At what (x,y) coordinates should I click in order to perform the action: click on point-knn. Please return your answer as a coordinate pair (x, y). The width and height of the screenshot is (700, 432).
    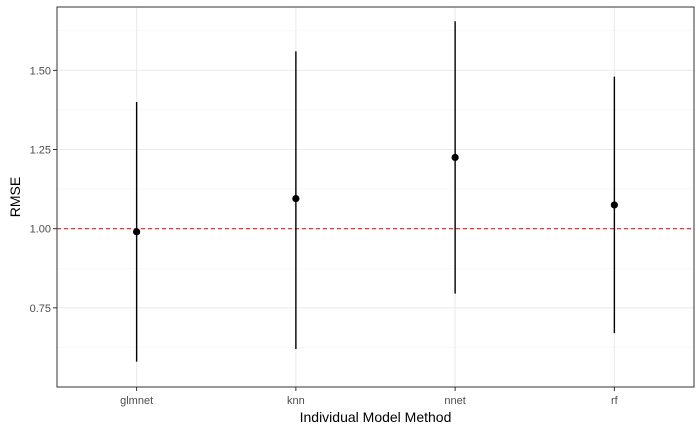
    Looking at the image, I should click on (296, 198).